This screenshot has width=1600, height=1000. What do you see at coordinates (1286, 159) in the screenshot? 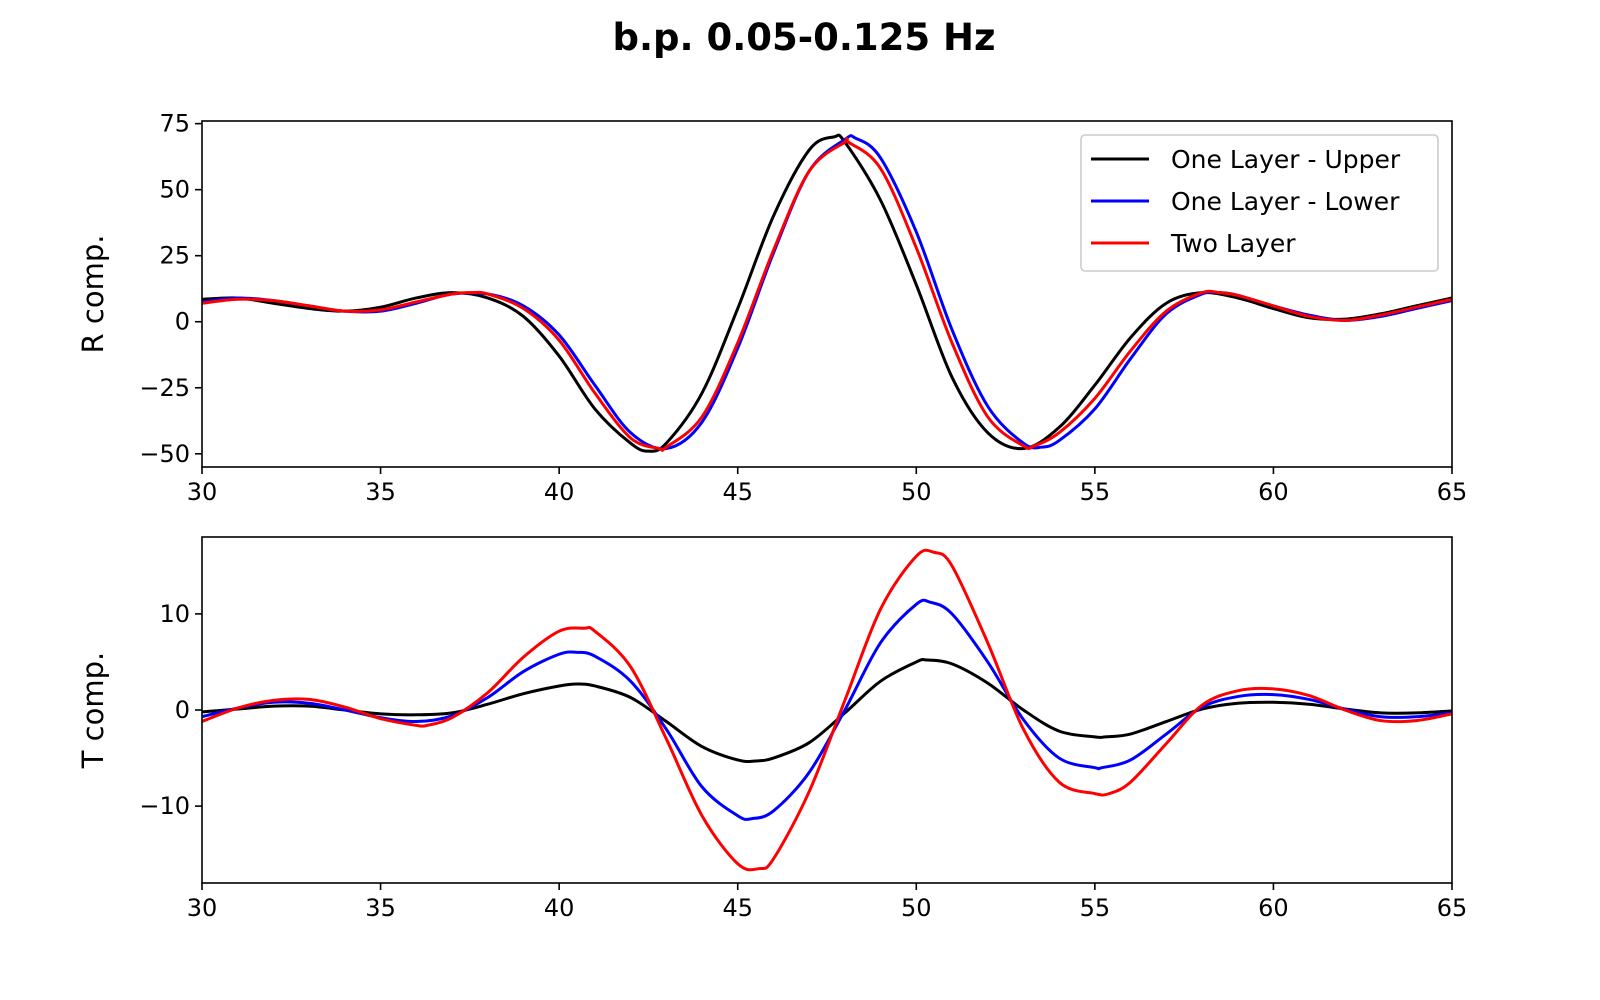
I see `legend-entry: One Layer - Upper` at bounding box center [1286, 159].